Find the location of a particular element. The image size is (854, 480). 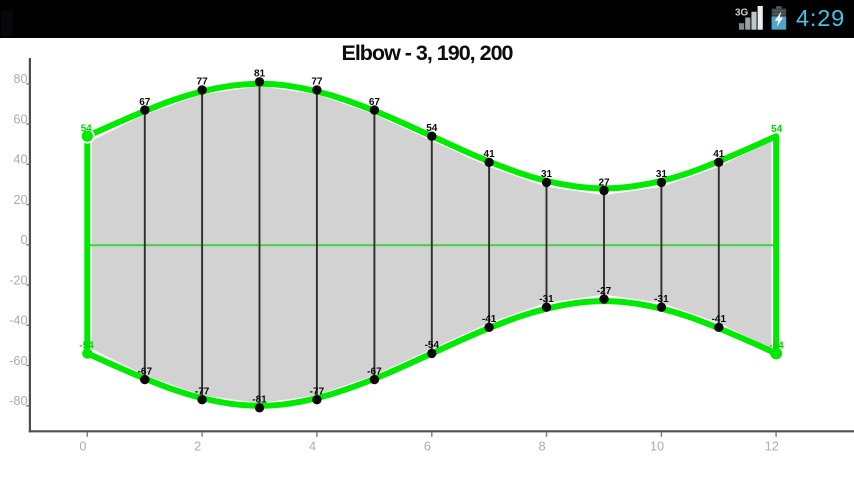

svg-text: -40 is located at coordinates (18, 320).